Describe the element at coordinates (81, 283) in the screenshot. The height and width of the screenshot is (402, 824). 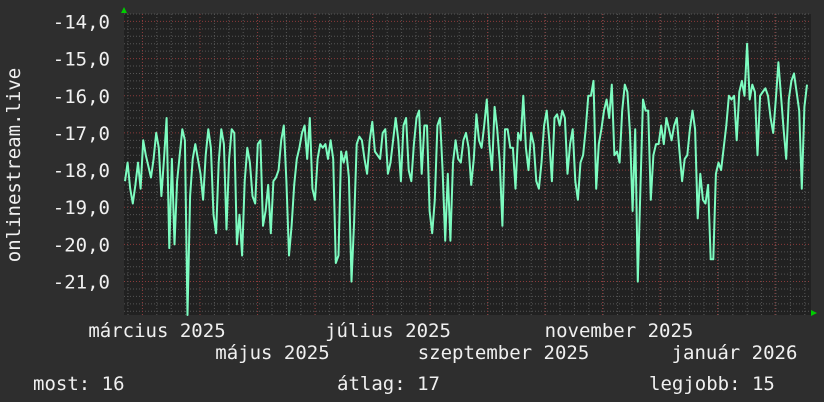
I see `y-tick-label: -21,0` at that location.